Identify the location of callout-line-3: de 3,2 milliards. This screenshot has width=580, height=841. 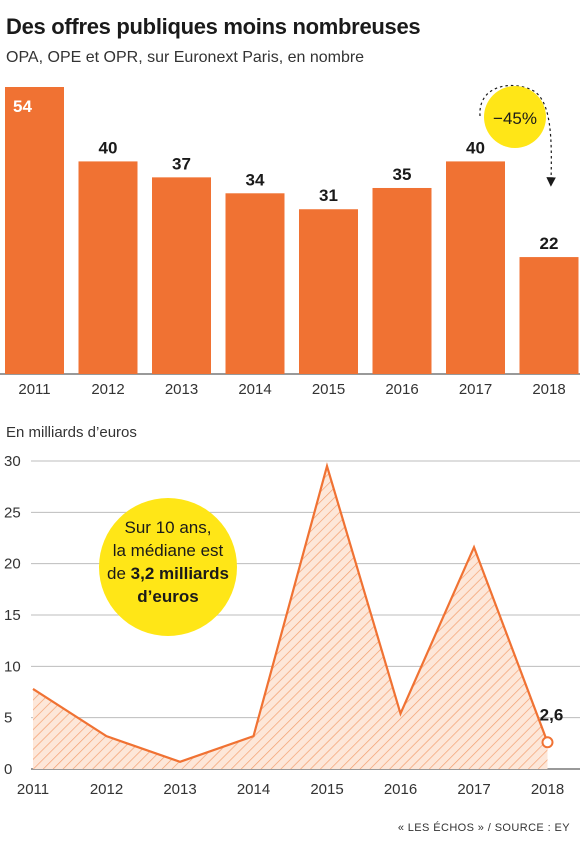
(168, 573).